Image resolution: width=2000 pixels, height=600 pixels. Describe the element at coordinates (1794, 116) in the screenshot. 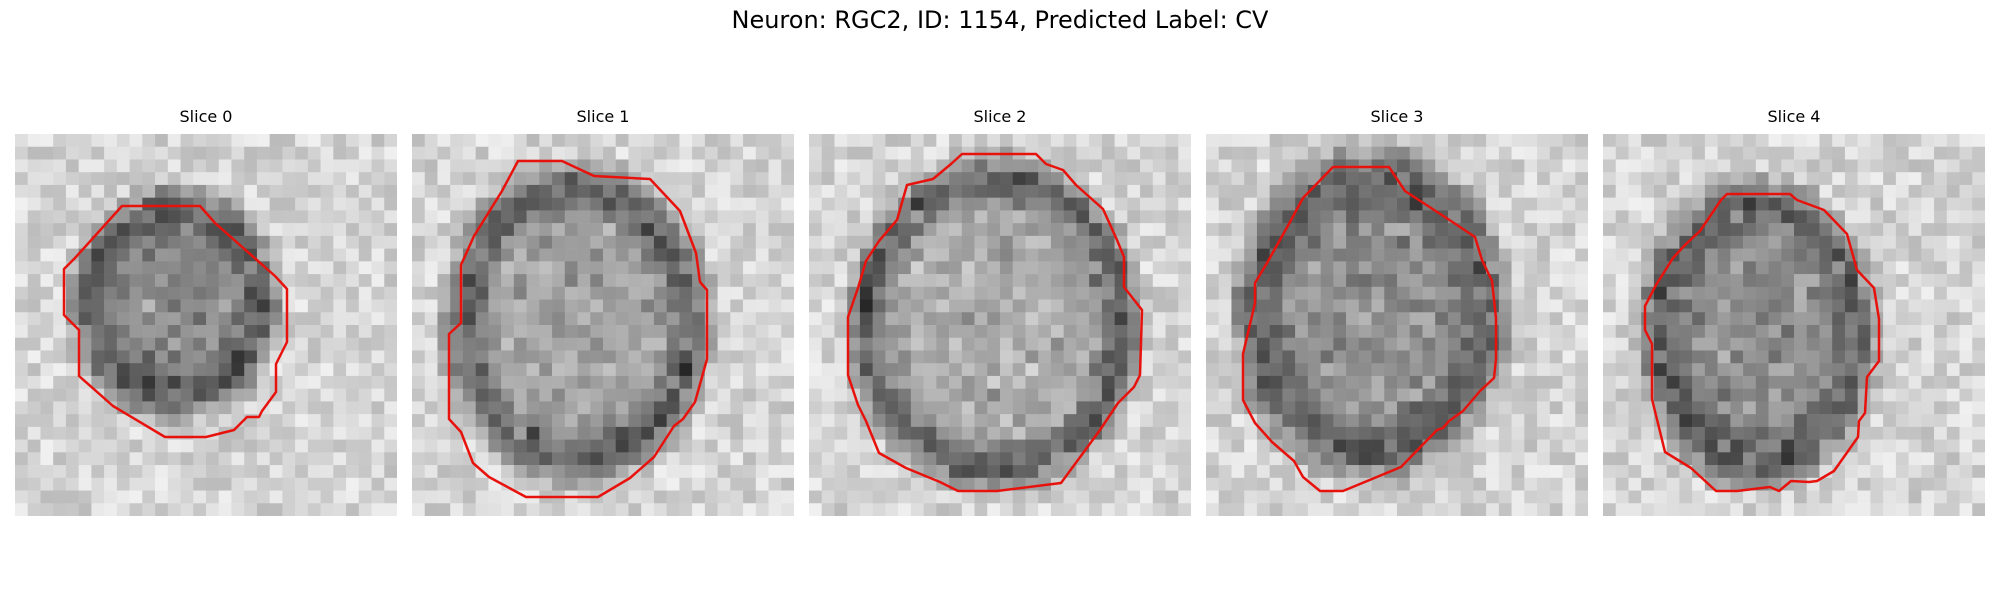

I see `slice-title: Slice 4` at that location.